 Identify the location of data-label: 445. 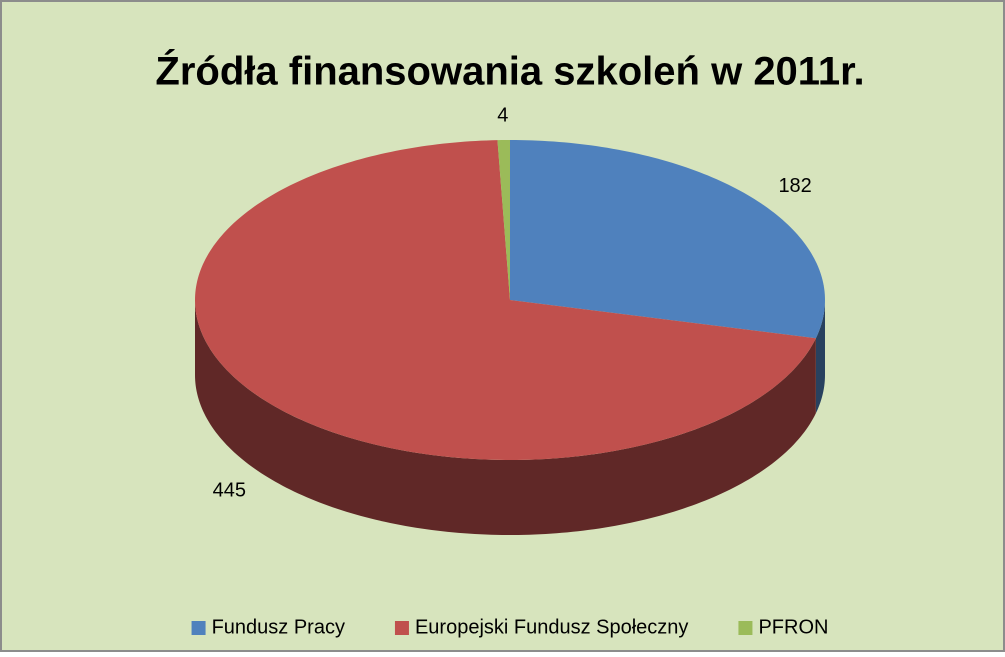
(229, 491).